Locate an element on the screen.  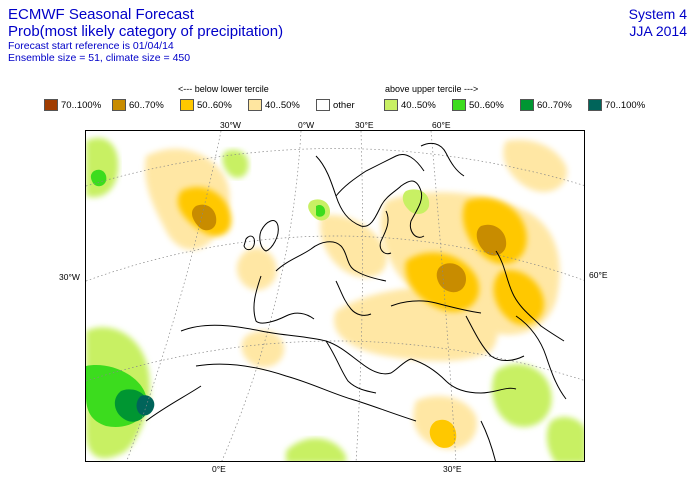
lon-label: 60°E is located at coordinates (441, 125).